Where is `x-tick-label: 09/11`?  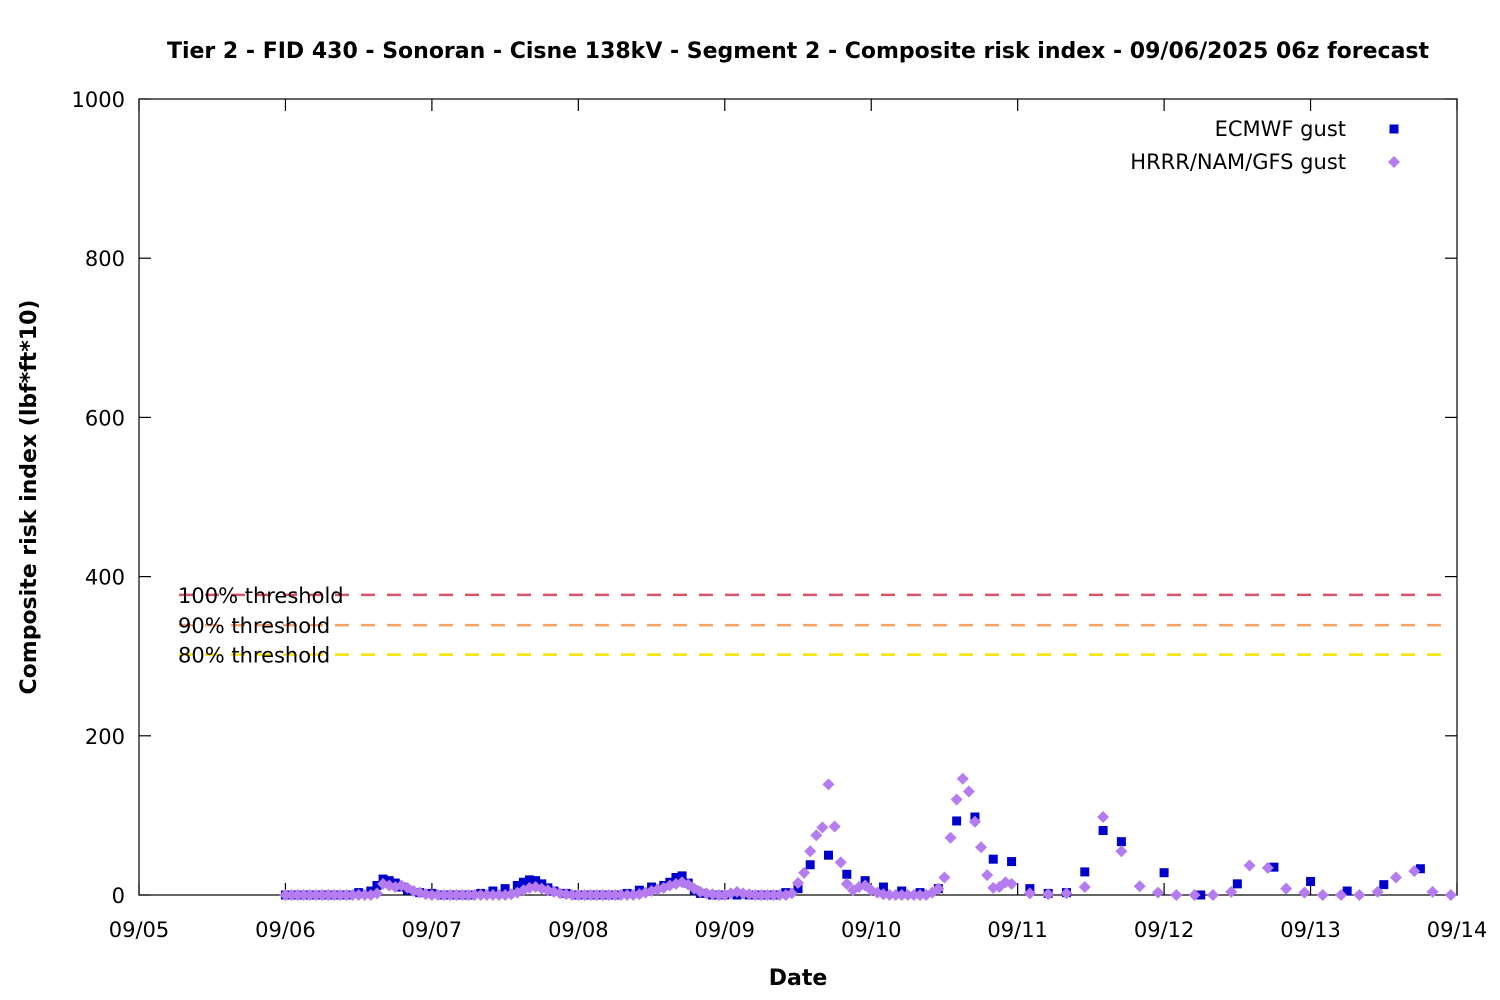 x-tick-label: 09/11 is located at coordinates (1017, 930).